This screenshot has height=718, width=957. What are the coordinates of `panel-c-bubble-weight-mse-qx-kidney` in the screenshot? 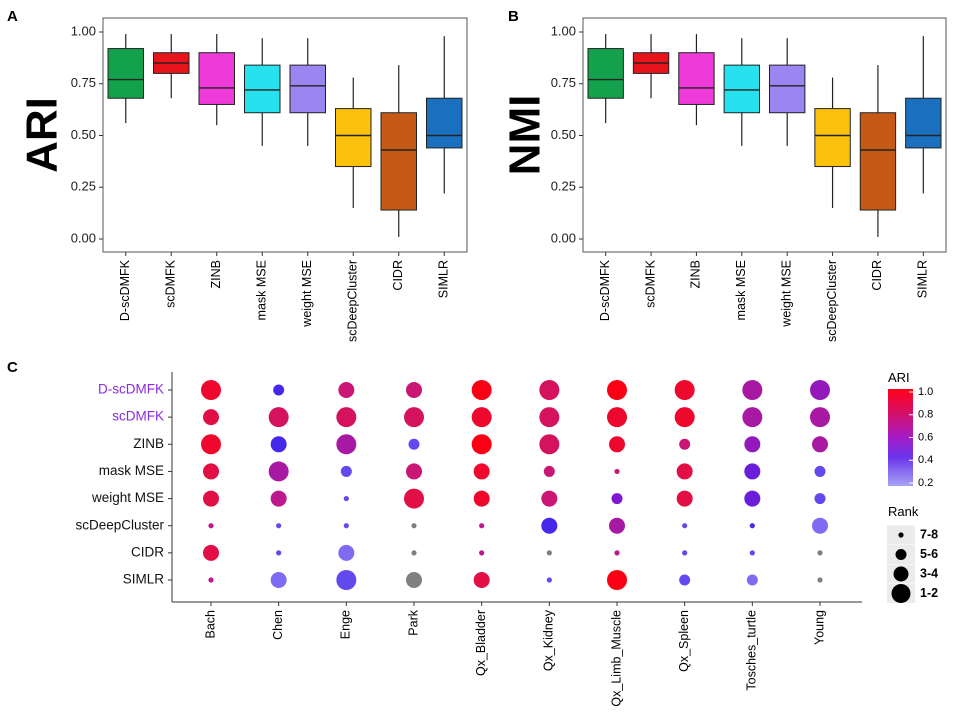 It's located at (549, 498).